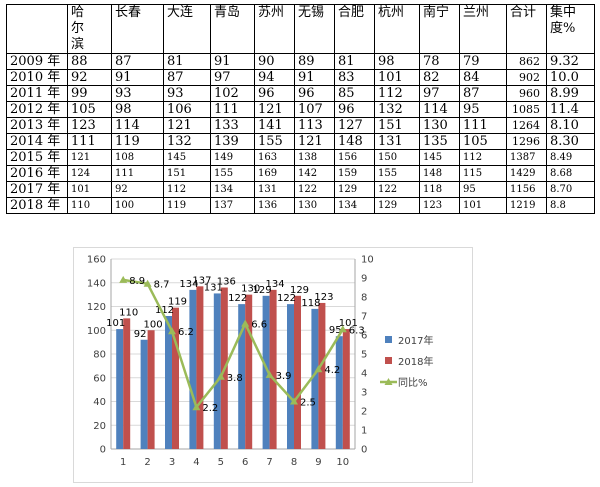 The width and height of the screenshot is (600, 487). What do you see at coordinates (332, 370) in the screenshot?
I see `line-data-label: 4.2` at bounding box center [332, 370].